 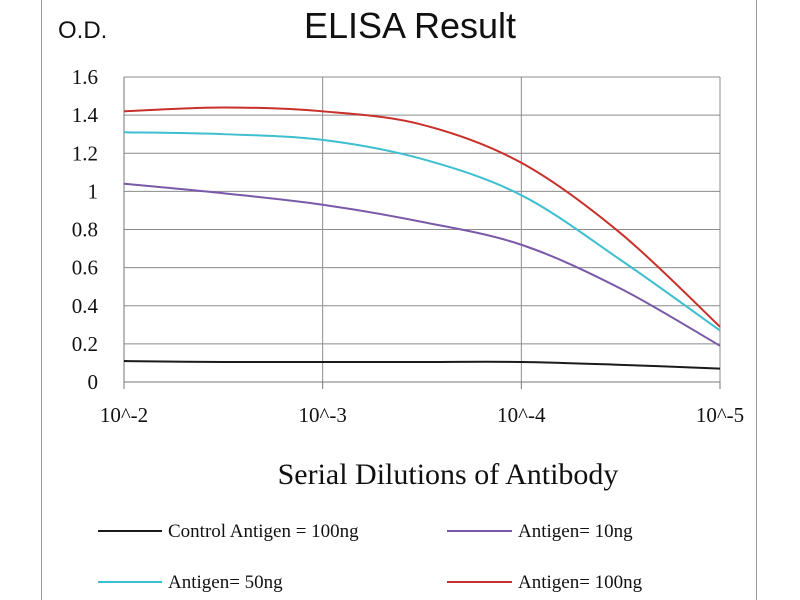 What do you see at coordinates (225, 582) in the screenshot?
I see `legend-label-2: Antigen= 50ng` at bounding box center [225, 582].